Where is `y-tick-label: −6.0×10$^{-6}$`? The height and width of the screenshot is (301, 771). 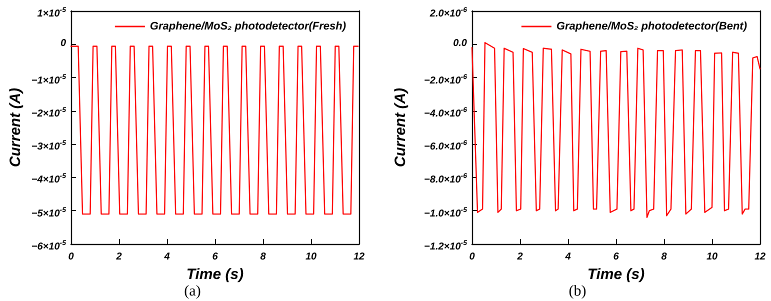
y-tick-label: −6.0×10$^{-6}$ is located at coordinates (445, 146).